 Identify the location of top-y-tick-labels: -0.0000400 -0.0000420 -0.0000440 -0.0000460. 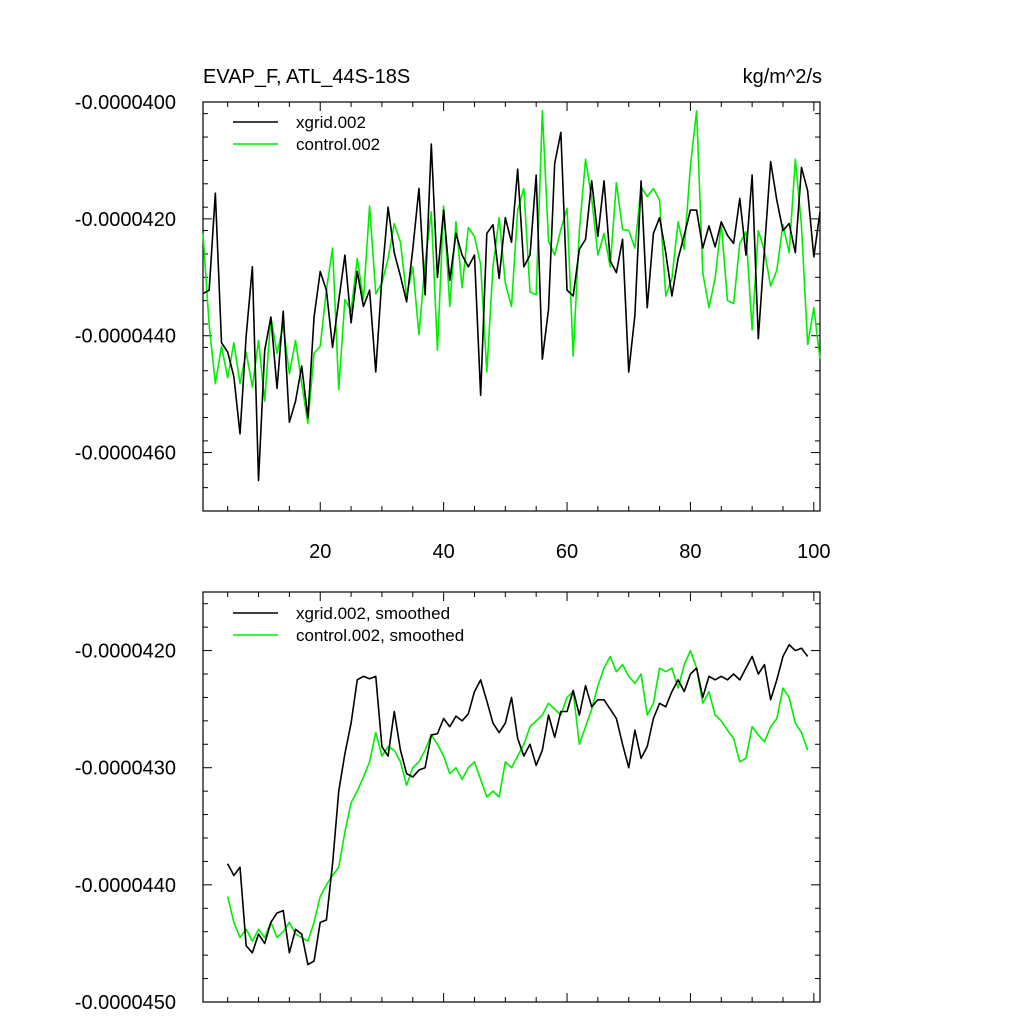
(125, 278).